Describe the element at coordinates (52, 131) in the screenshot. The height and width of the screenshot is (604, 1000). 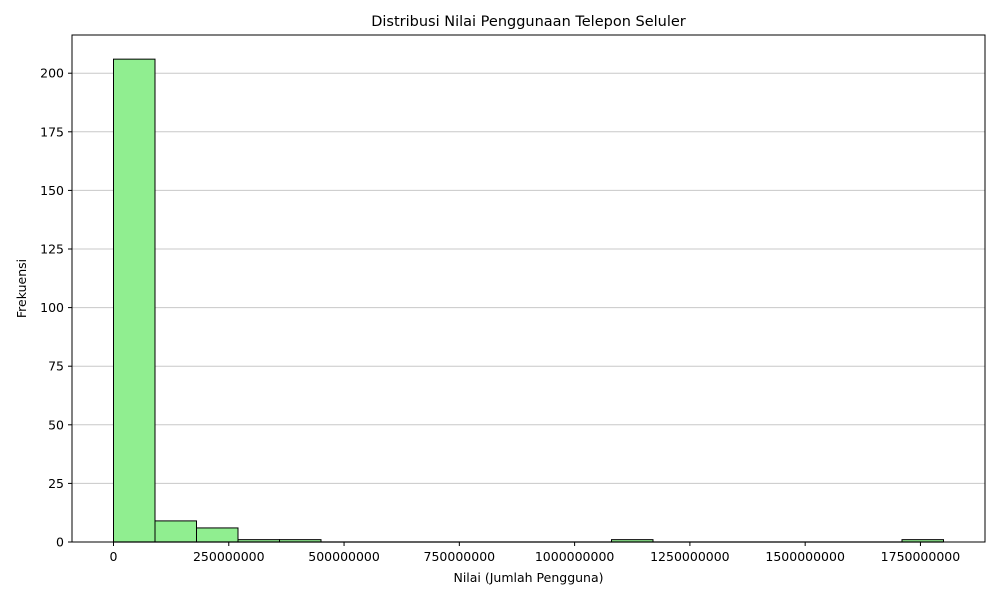
I see `y-tick-label: 175` at that location.